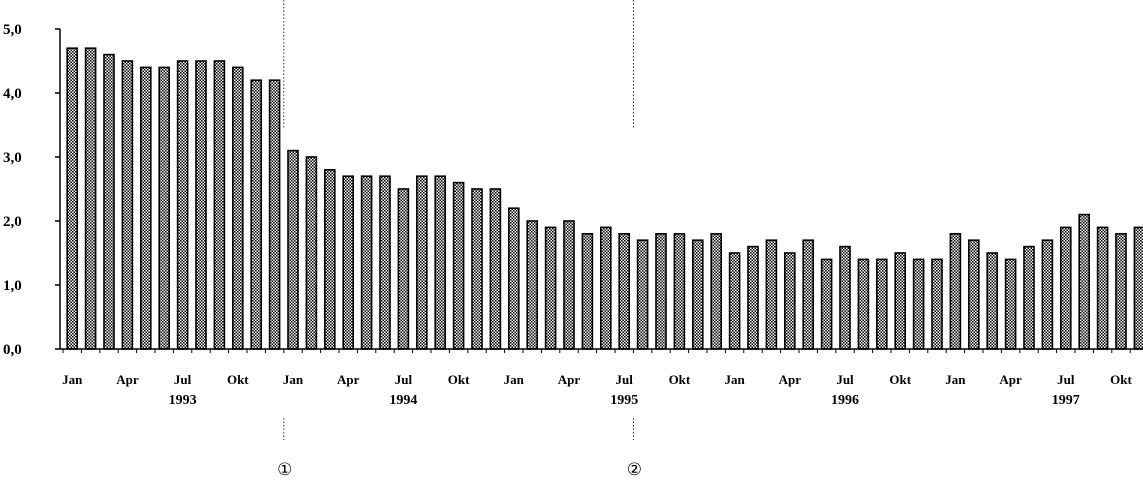 The height and width of the screenshot is (488, 1143). Describe the element at coordinates (634, 469) in the screenshot. I see `marker-label: ②` at that location.